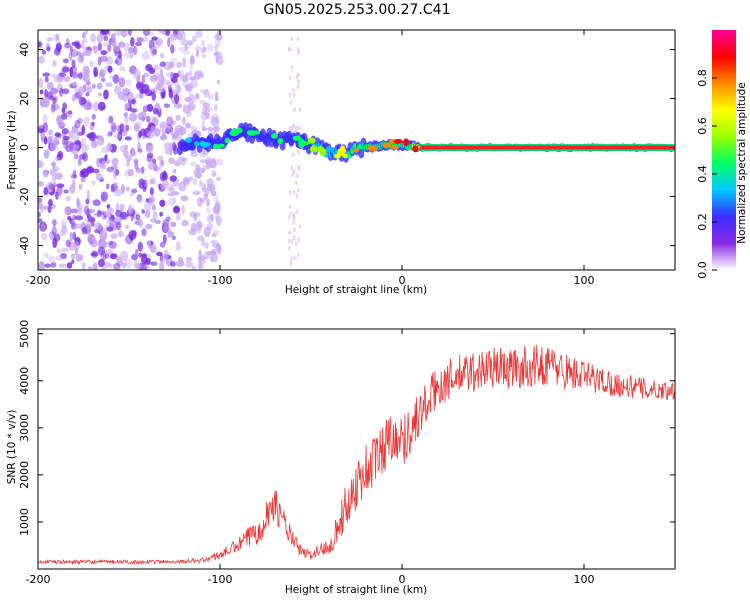 This screenshot has width=750, height=600. Describe the element at coordinates (361, 153) in the screenshot. I see `spectrogram-signal-cell` at that location.